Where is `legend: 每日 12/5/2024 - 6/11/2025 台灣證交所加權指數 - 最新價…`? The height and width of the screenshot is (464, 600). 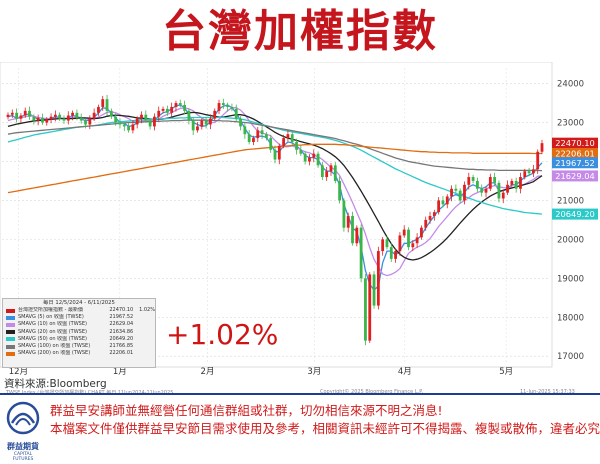 legend: 每日 12/5/2024 - 6/11/2025 台灣證交所加權指數 - 最新價… is located at coordinates (79, 333).